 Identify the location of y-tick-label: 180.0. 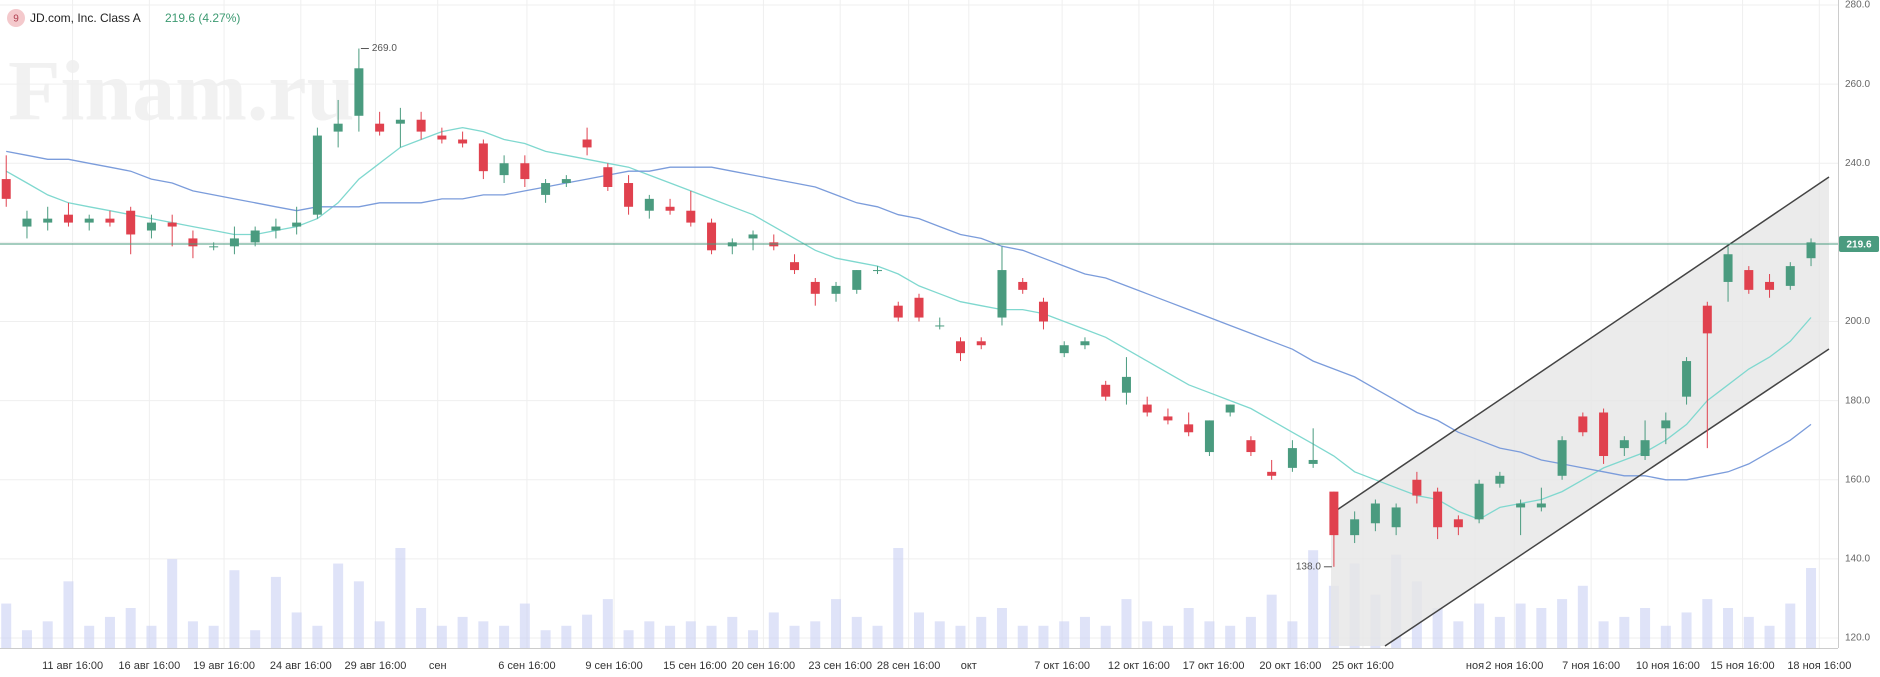
(1857, 400).